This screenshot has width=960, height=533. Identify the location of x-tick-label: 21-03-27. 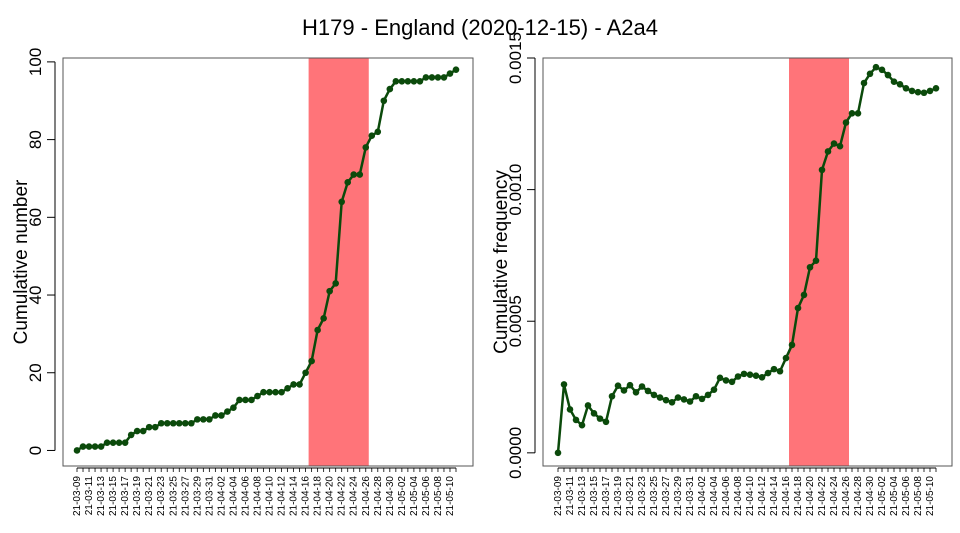
(666, 496).